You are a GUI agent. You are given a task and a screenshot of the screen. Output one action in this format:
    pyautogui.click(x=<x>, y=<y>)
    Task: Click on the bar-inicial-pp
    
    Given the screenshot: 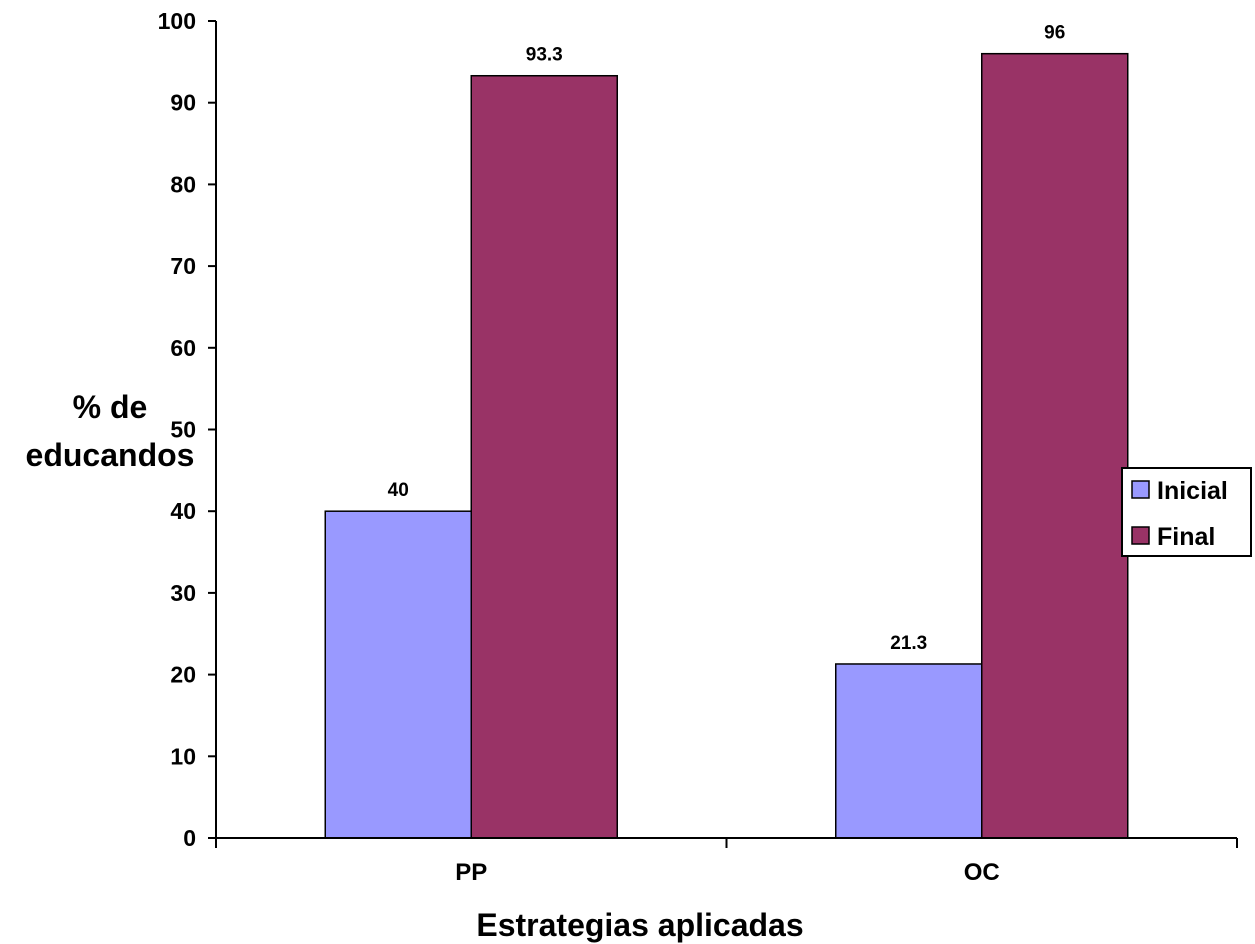 What is the action you would take?
    pyautogui.click(x=398, y=674)
    